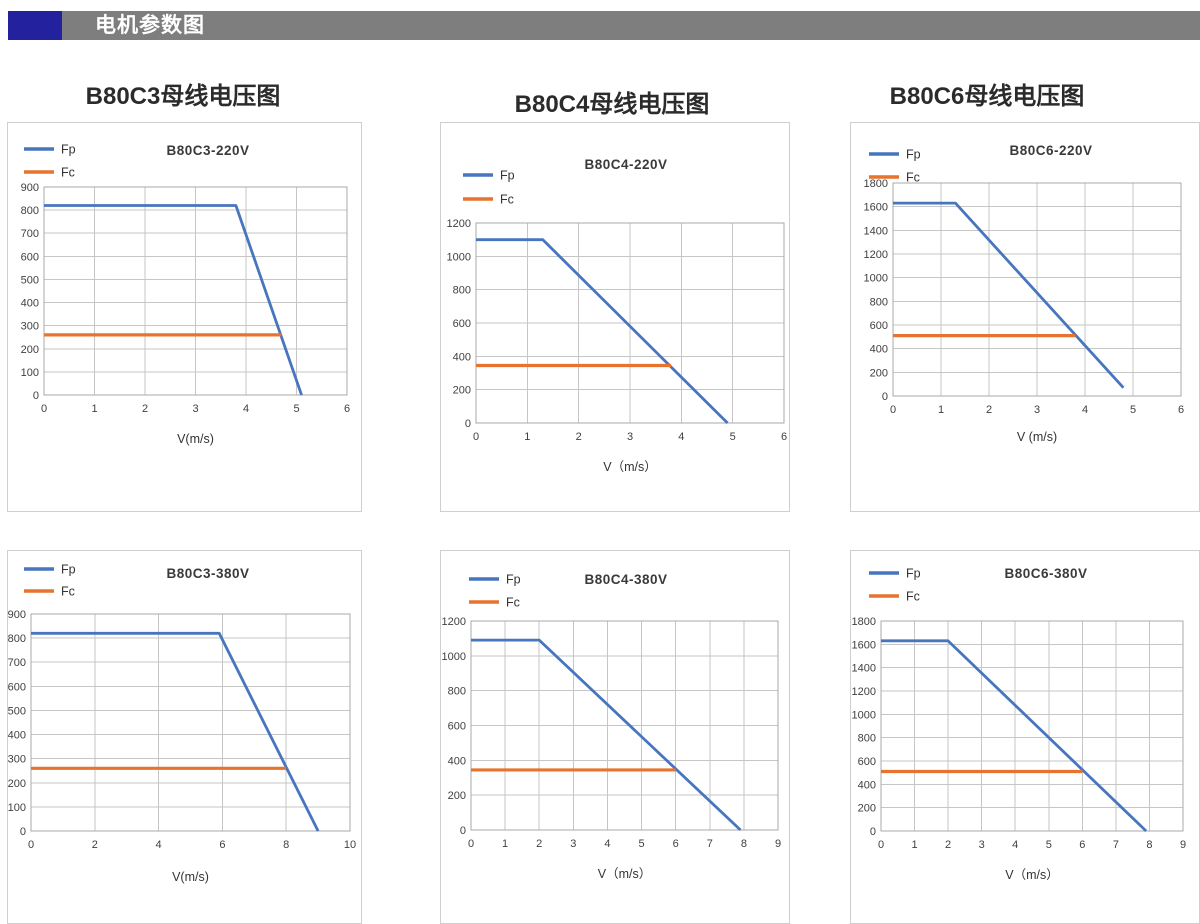 The height and width of the screenshot is (924, 1200). What do you see at coordinates (876, 290) in the screenshot?
I see `y-axis-labels: 0 200 400 600 800 1000 1200 1400 1600 1800` at bounding box center [876, 290].